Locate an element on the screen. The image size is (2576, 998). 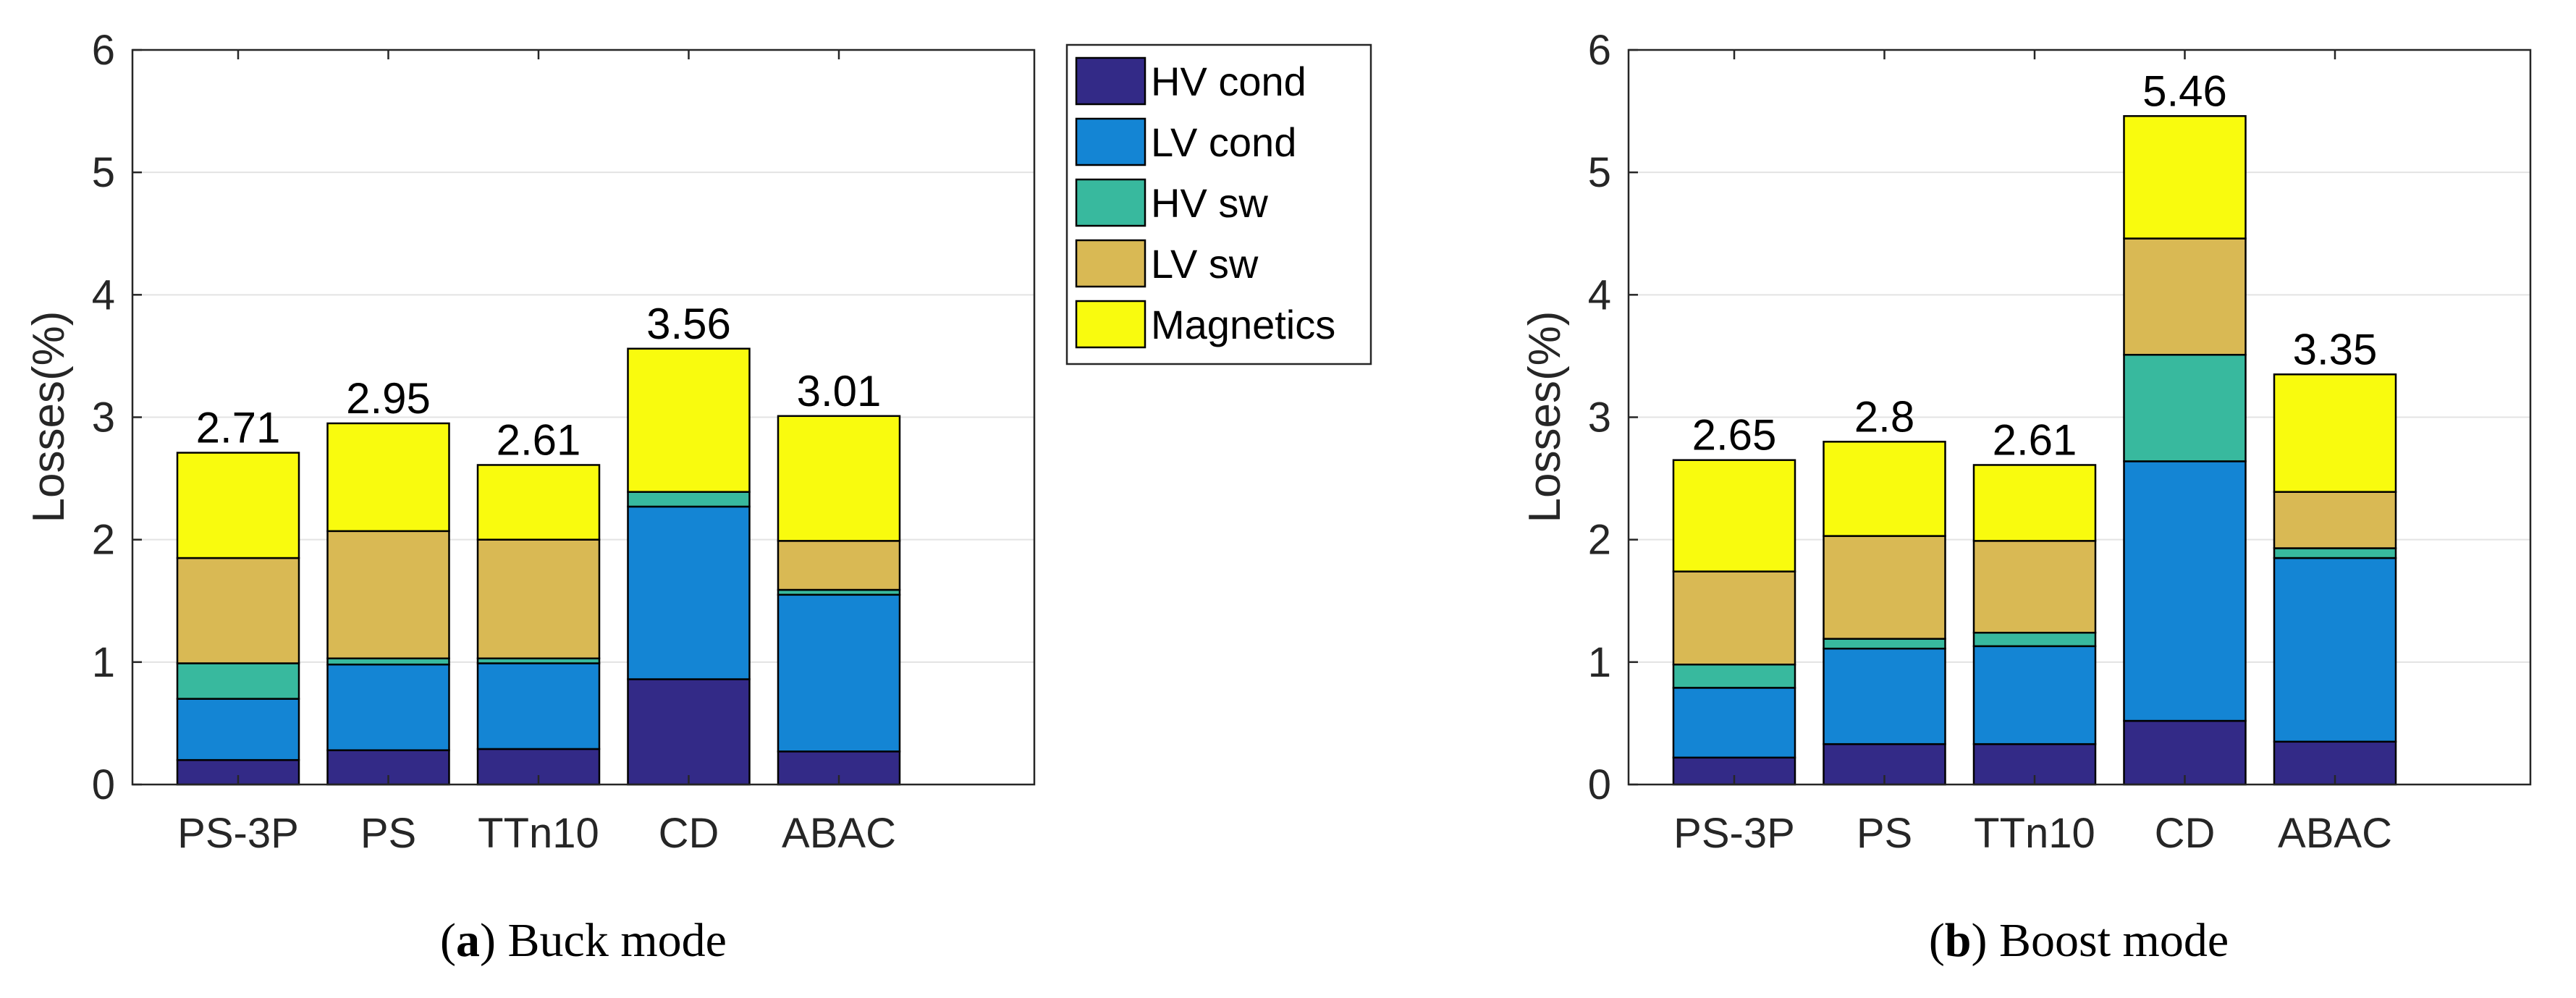
bars is located at coordinates (538, 566).